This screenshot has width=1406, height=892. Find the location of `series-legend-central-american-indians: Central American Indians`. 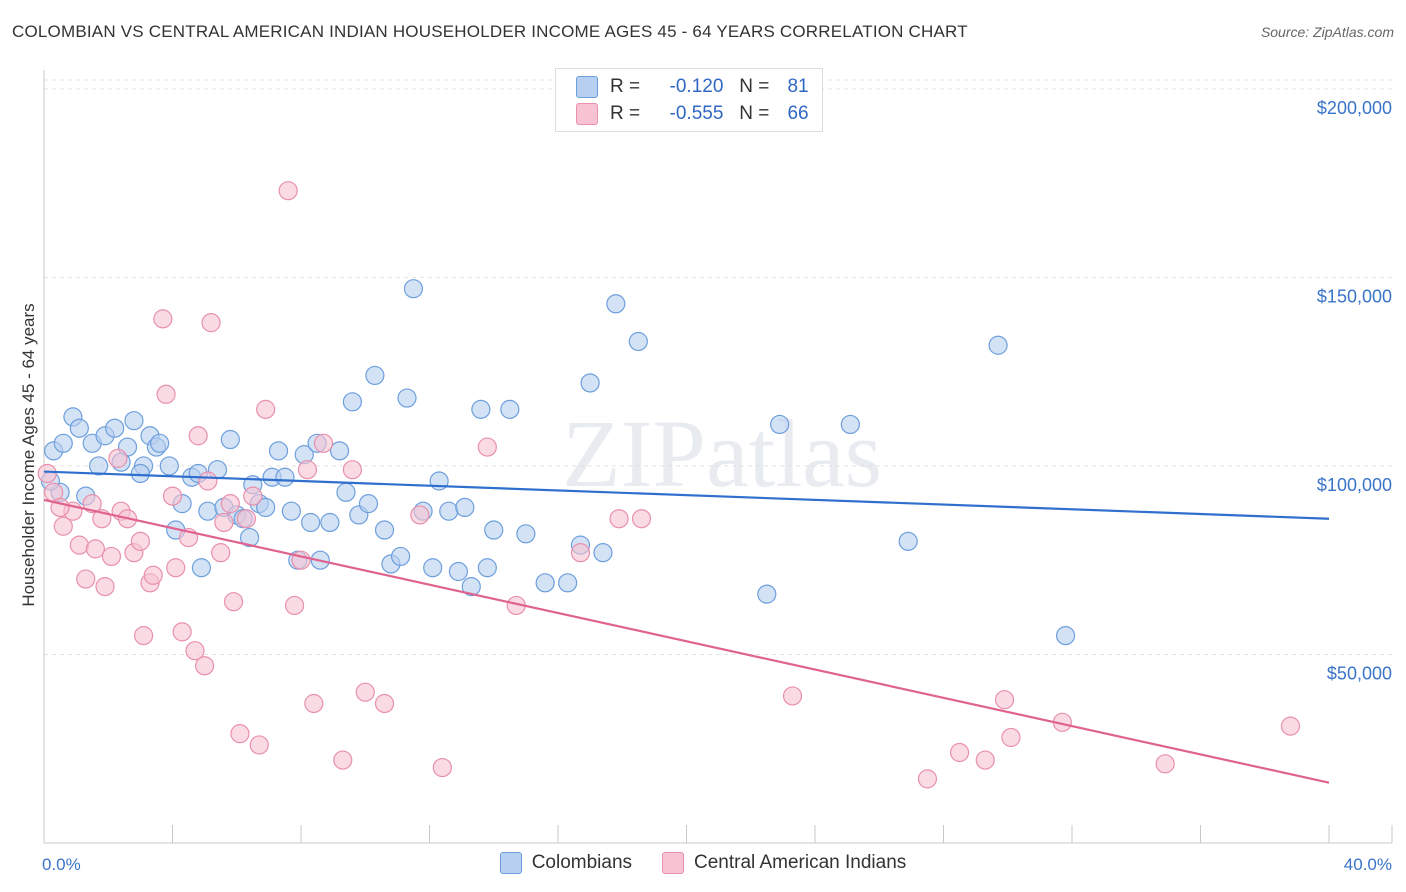

series-legend-central-american-indians: Central American Indians is located at coordinates (784, 863).